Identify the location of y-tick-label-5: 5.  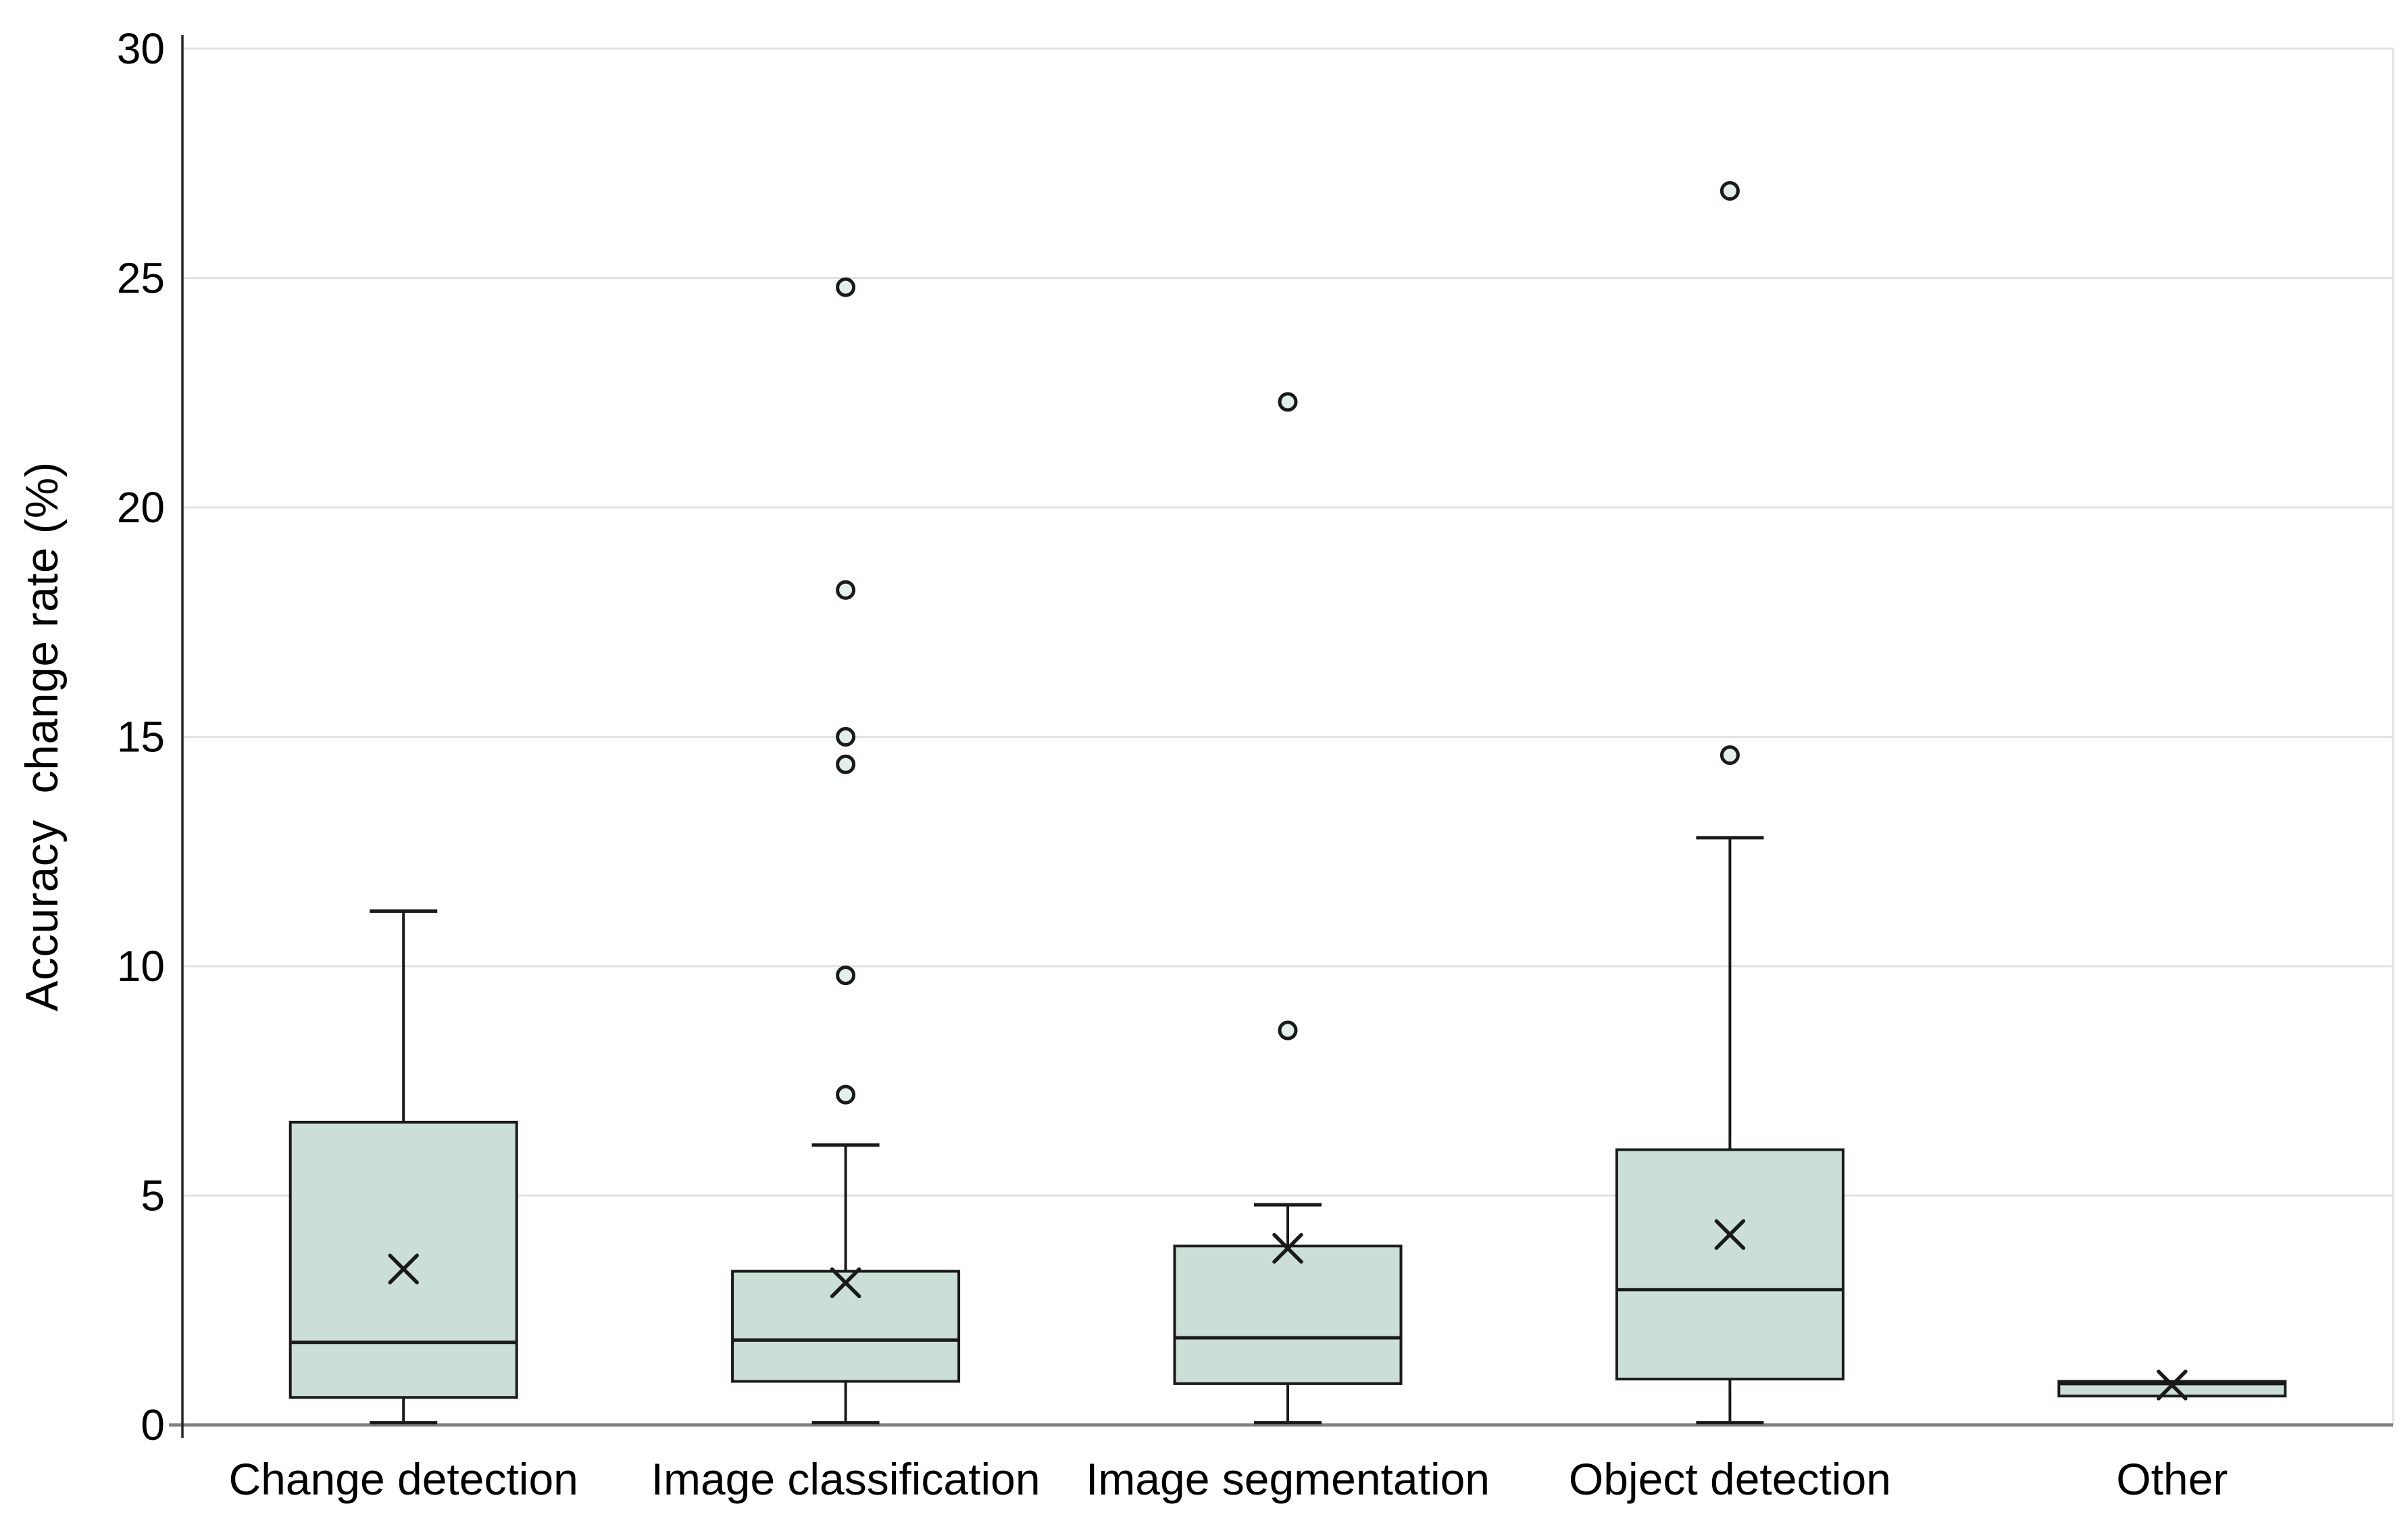
(153, 1196).